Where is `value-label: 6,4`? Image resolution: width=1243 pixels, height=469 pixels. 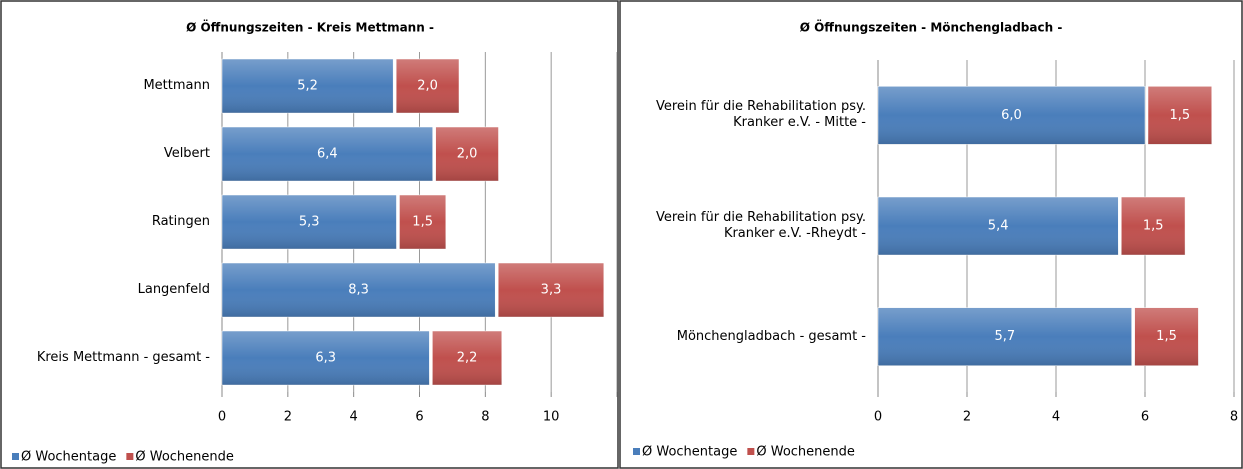 value-label: 6,4 is located at coordinates (327, 154).